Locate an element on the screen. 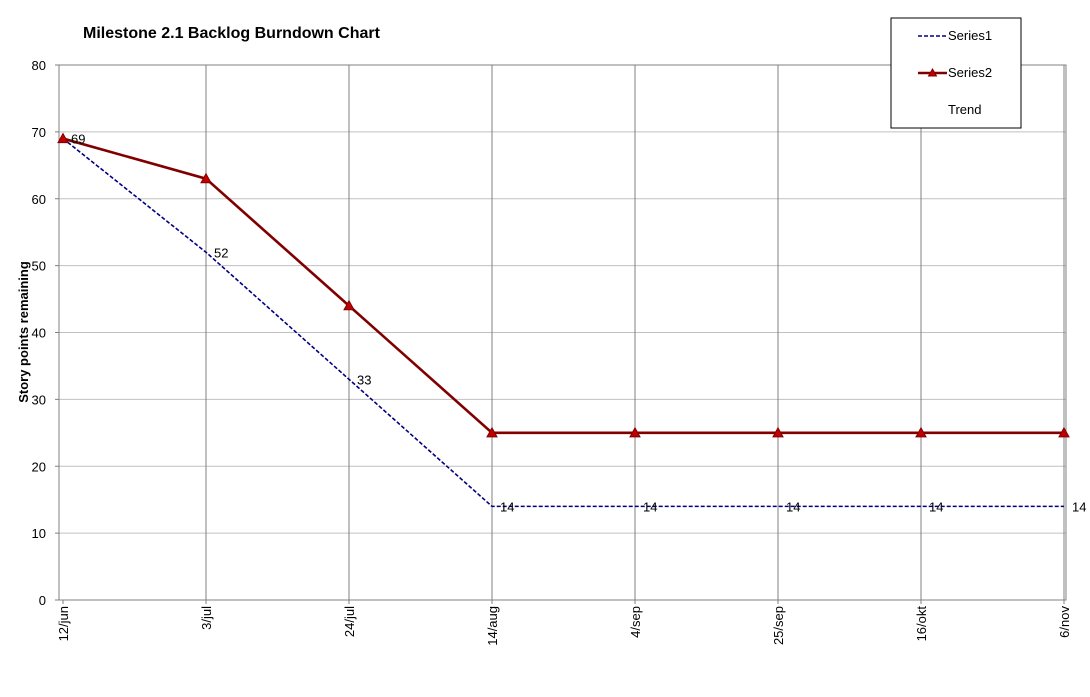 The image size is (1090, 697). x-tick-label: 6/nov is located at coordinates (1064, 622).